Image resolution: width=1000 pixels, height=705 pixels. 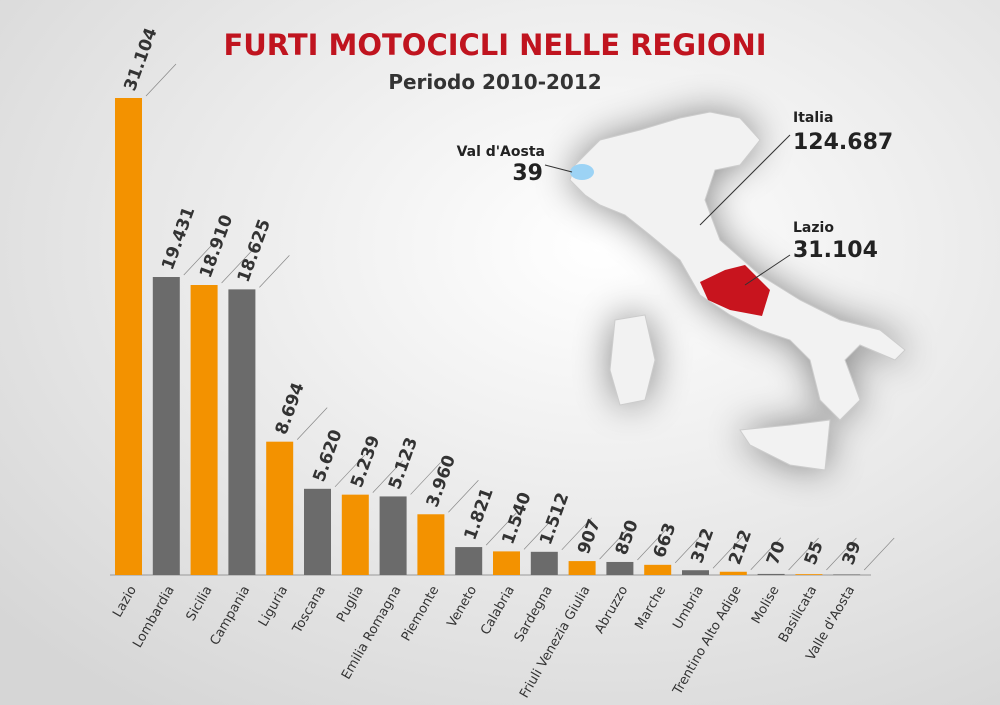 What do you see at coordinates (501, 152) in the screenshot?
I see `annotation-label: Val d'Aosta` at bounding box center [501, 152].